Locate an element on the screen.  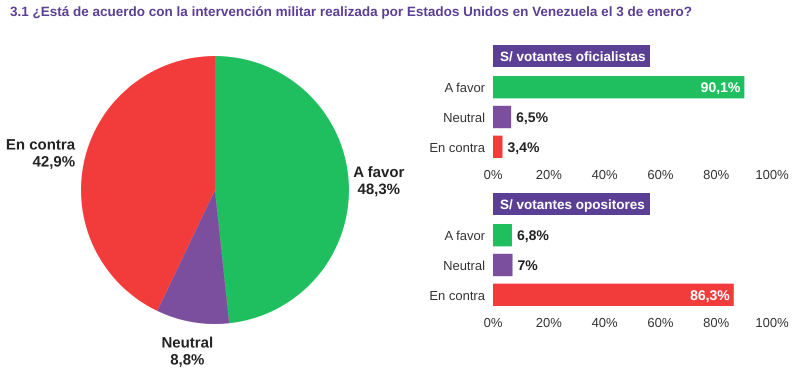
data-label: 6,5% is located at coordinates (532, 117).